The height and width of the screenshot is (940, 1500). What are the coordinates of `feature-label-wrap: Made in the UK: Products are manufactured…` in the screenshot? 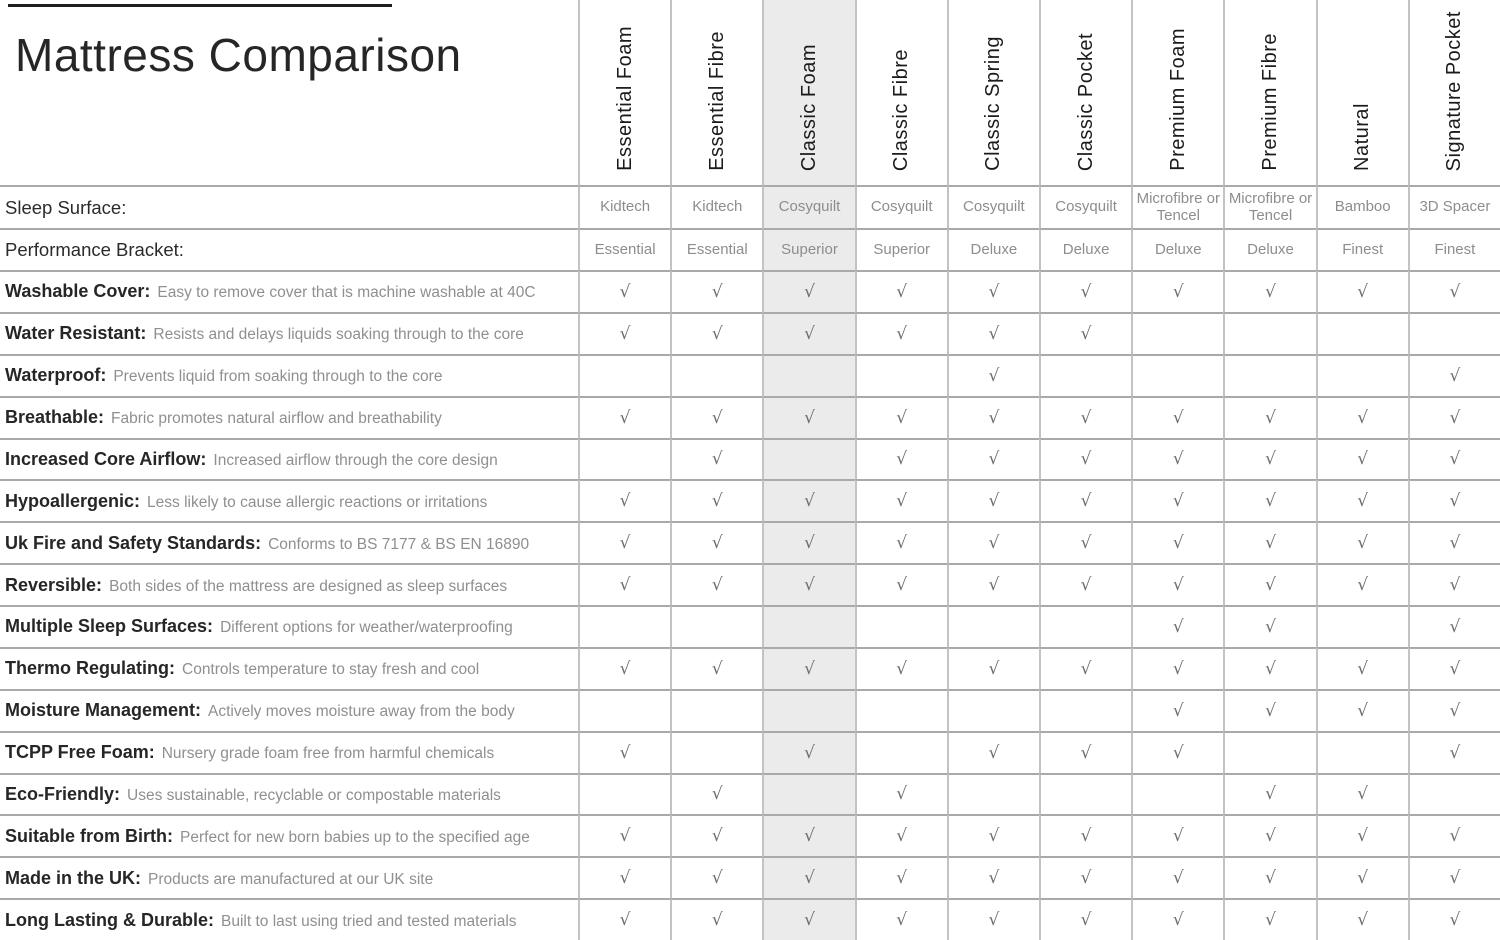 It's located at (219, 878).